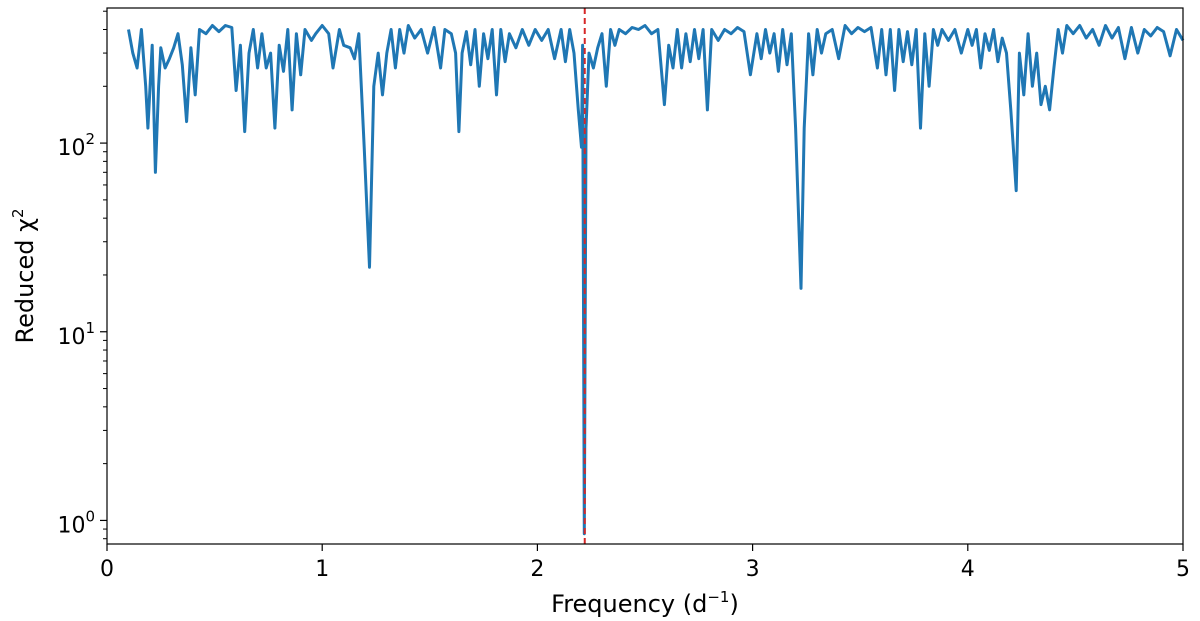  I want to click on x-axis-label: Frequency (d−1), so click(645, 603).